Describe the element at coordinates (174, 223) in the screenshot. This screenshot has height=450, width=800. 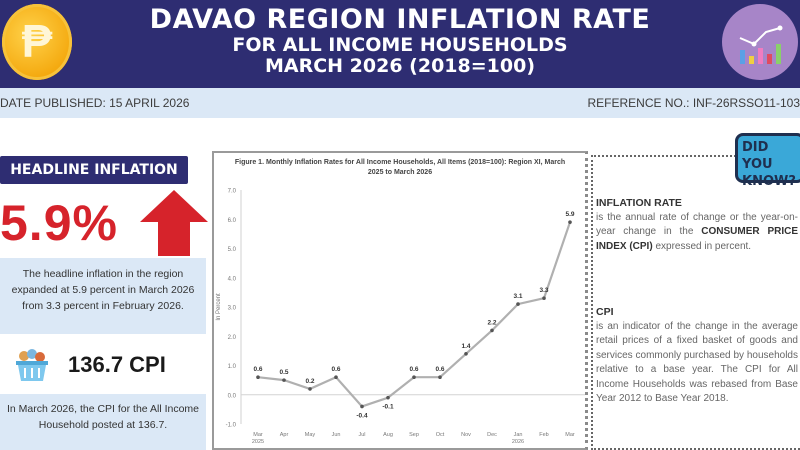
I see `arrow-up-icon` at that location.